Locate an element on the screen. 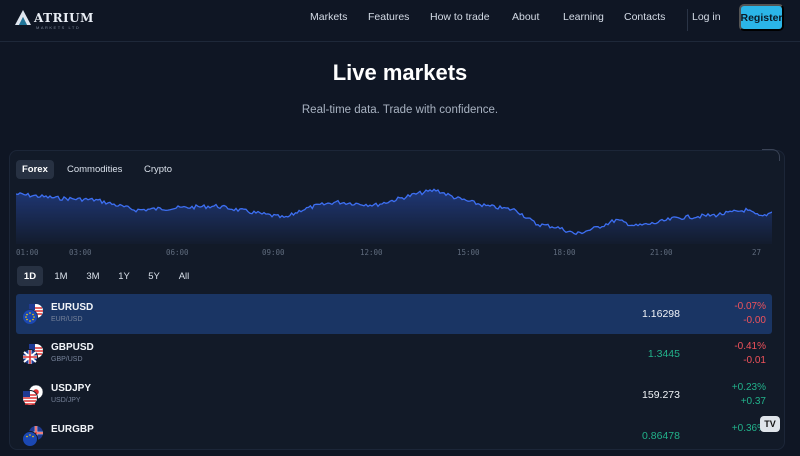 The height and width of the screenshot is (456, 800). nav-how-to-trade: How to trade is located at coordinates (460, 17).